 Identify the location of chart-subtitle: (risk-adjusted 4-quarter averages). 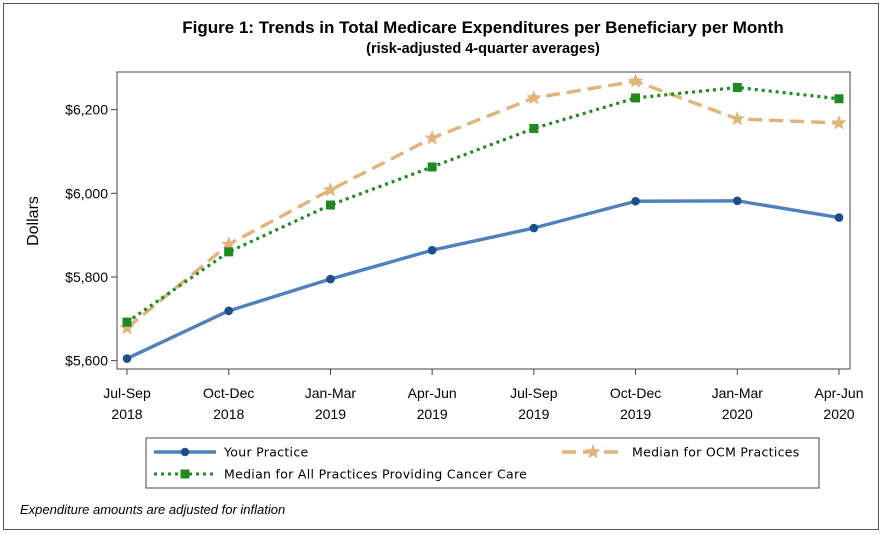
(483, 49).